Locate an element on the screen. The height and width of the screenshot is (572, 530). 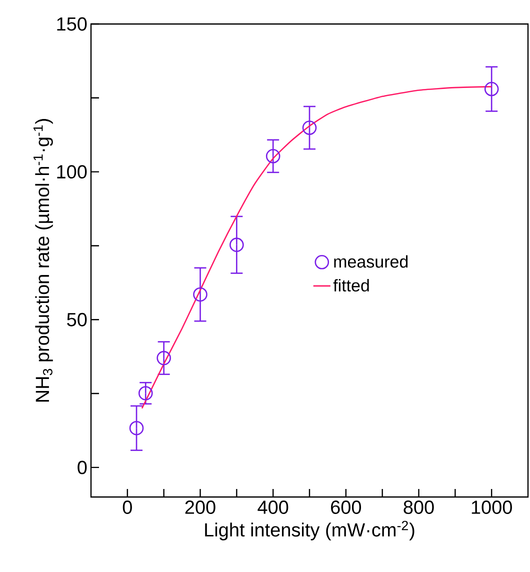
y-axis-title: NH$_{3}$ production rate (µmol·h$^{-1}$·g$^{-1}$) is located at coordinates (43, 260).